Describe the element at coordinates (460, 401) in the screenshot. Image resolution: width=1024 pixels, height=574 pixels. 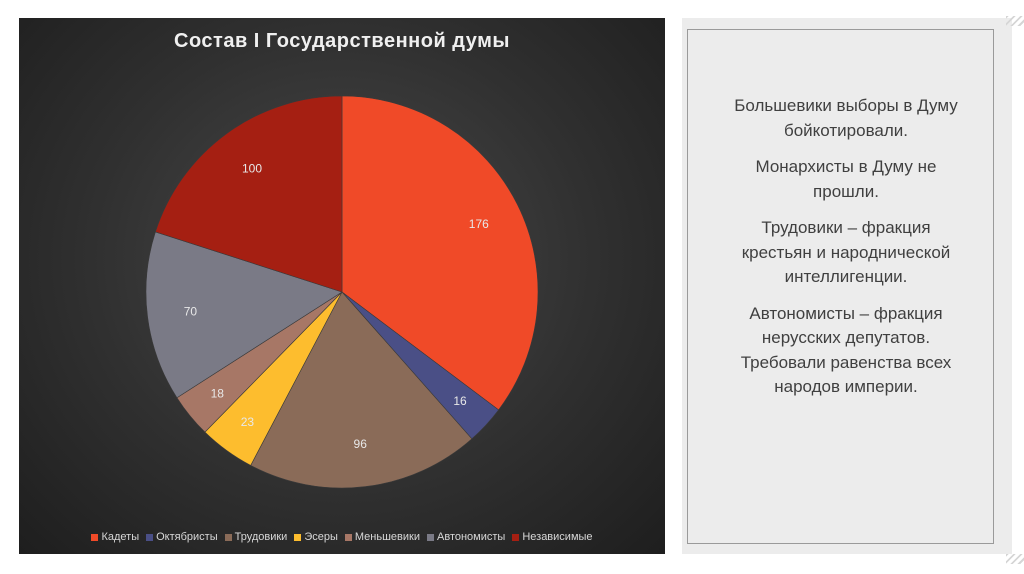
I see `data-label-oktyabristy: 16` at that location.